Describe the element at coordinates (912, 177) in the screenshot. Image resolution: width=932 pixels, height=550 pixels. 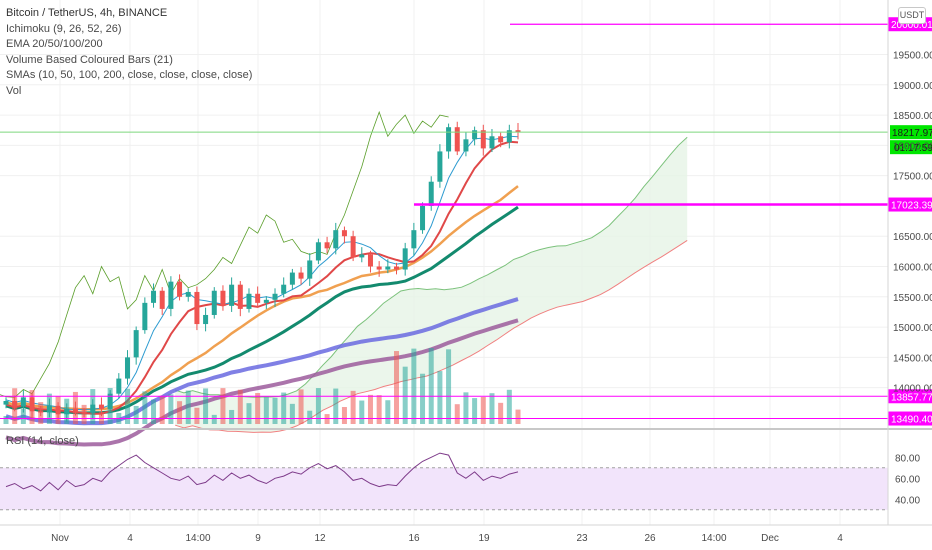
I see `price-tick: 17500.00` at that location.